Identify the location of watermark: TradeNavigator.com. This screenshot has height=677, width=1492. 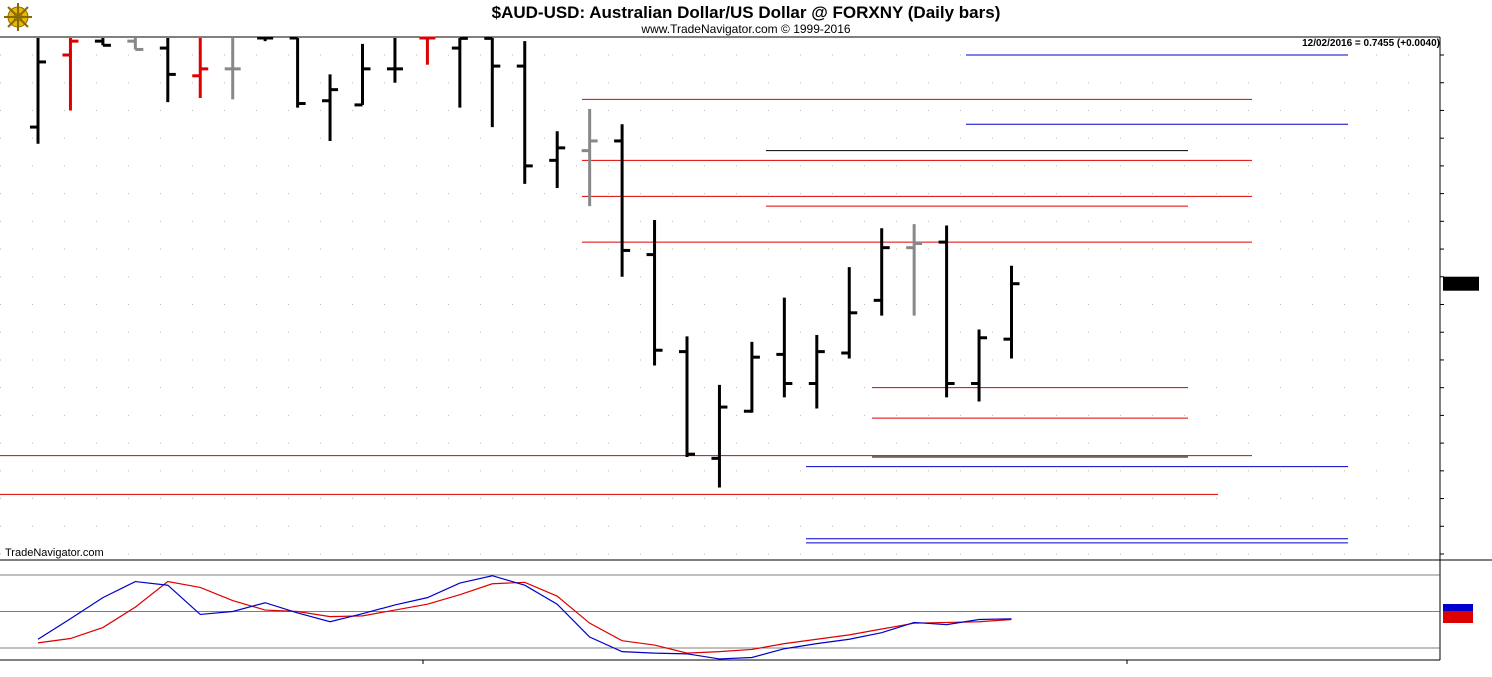
(54, 553).